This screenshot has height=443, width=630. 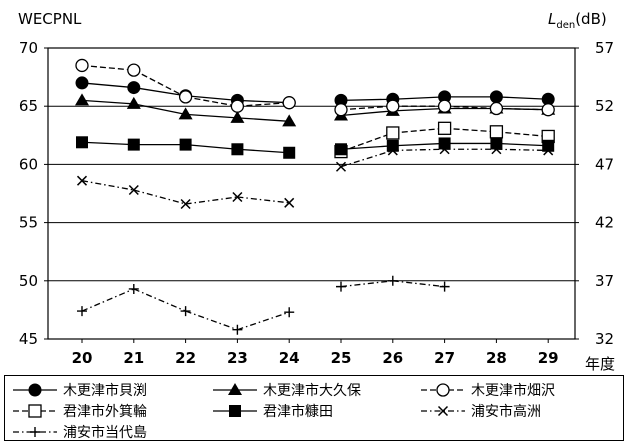 I want to click on y-tick-label: 50, so click(x=28, y=281).